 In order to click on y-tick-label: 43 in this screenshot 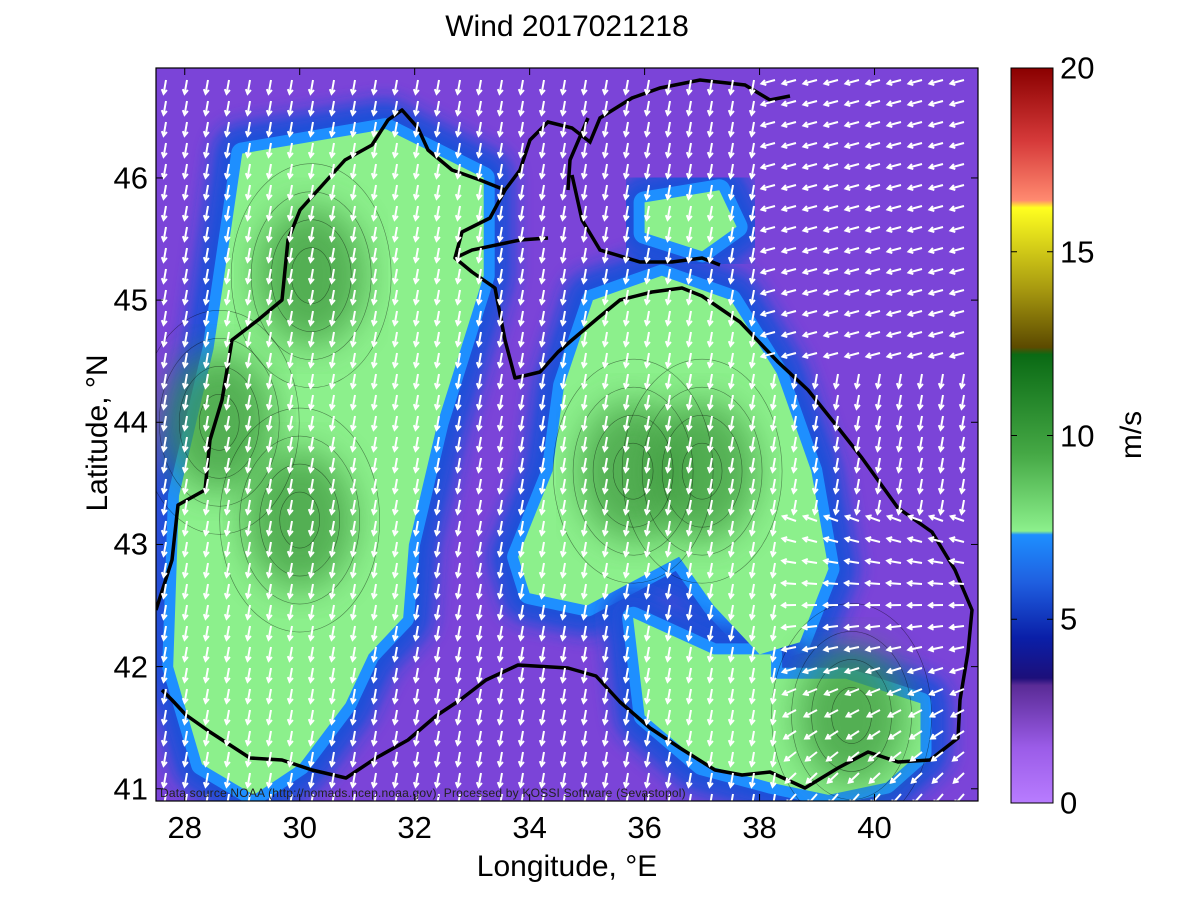, I will do `click(130, 544)`.